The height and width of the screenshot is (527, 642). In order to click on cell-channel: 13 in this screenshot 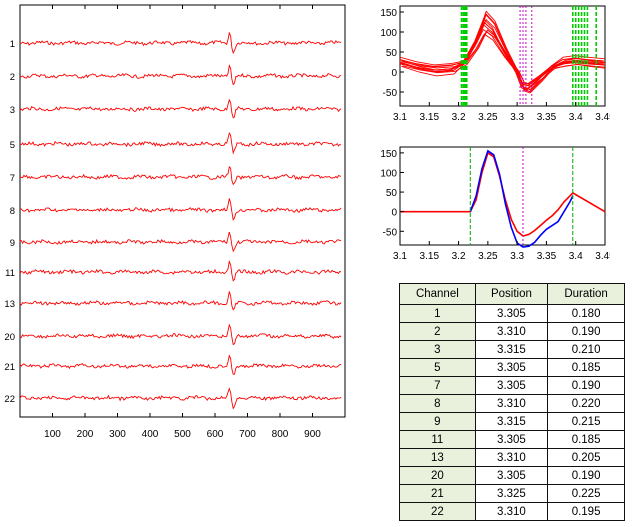, I will do `click(437, 457)`.